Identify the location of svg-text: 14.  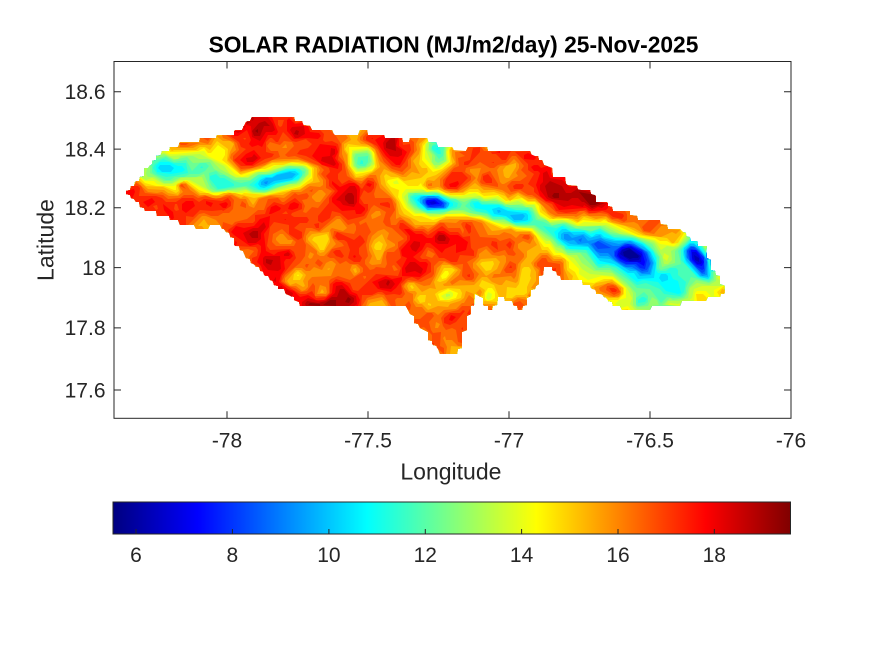
(522, 555).